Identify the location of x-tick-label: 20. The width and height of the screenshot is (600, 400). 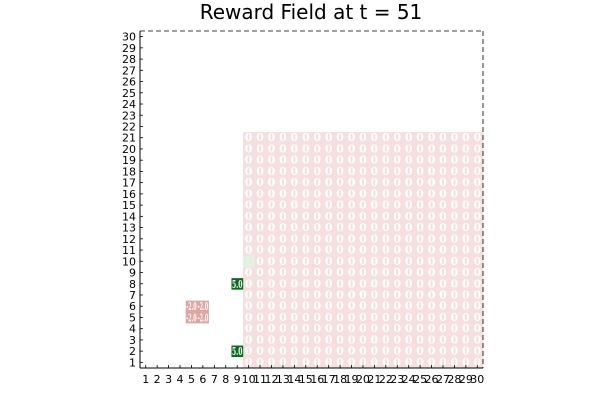
(363, 379).